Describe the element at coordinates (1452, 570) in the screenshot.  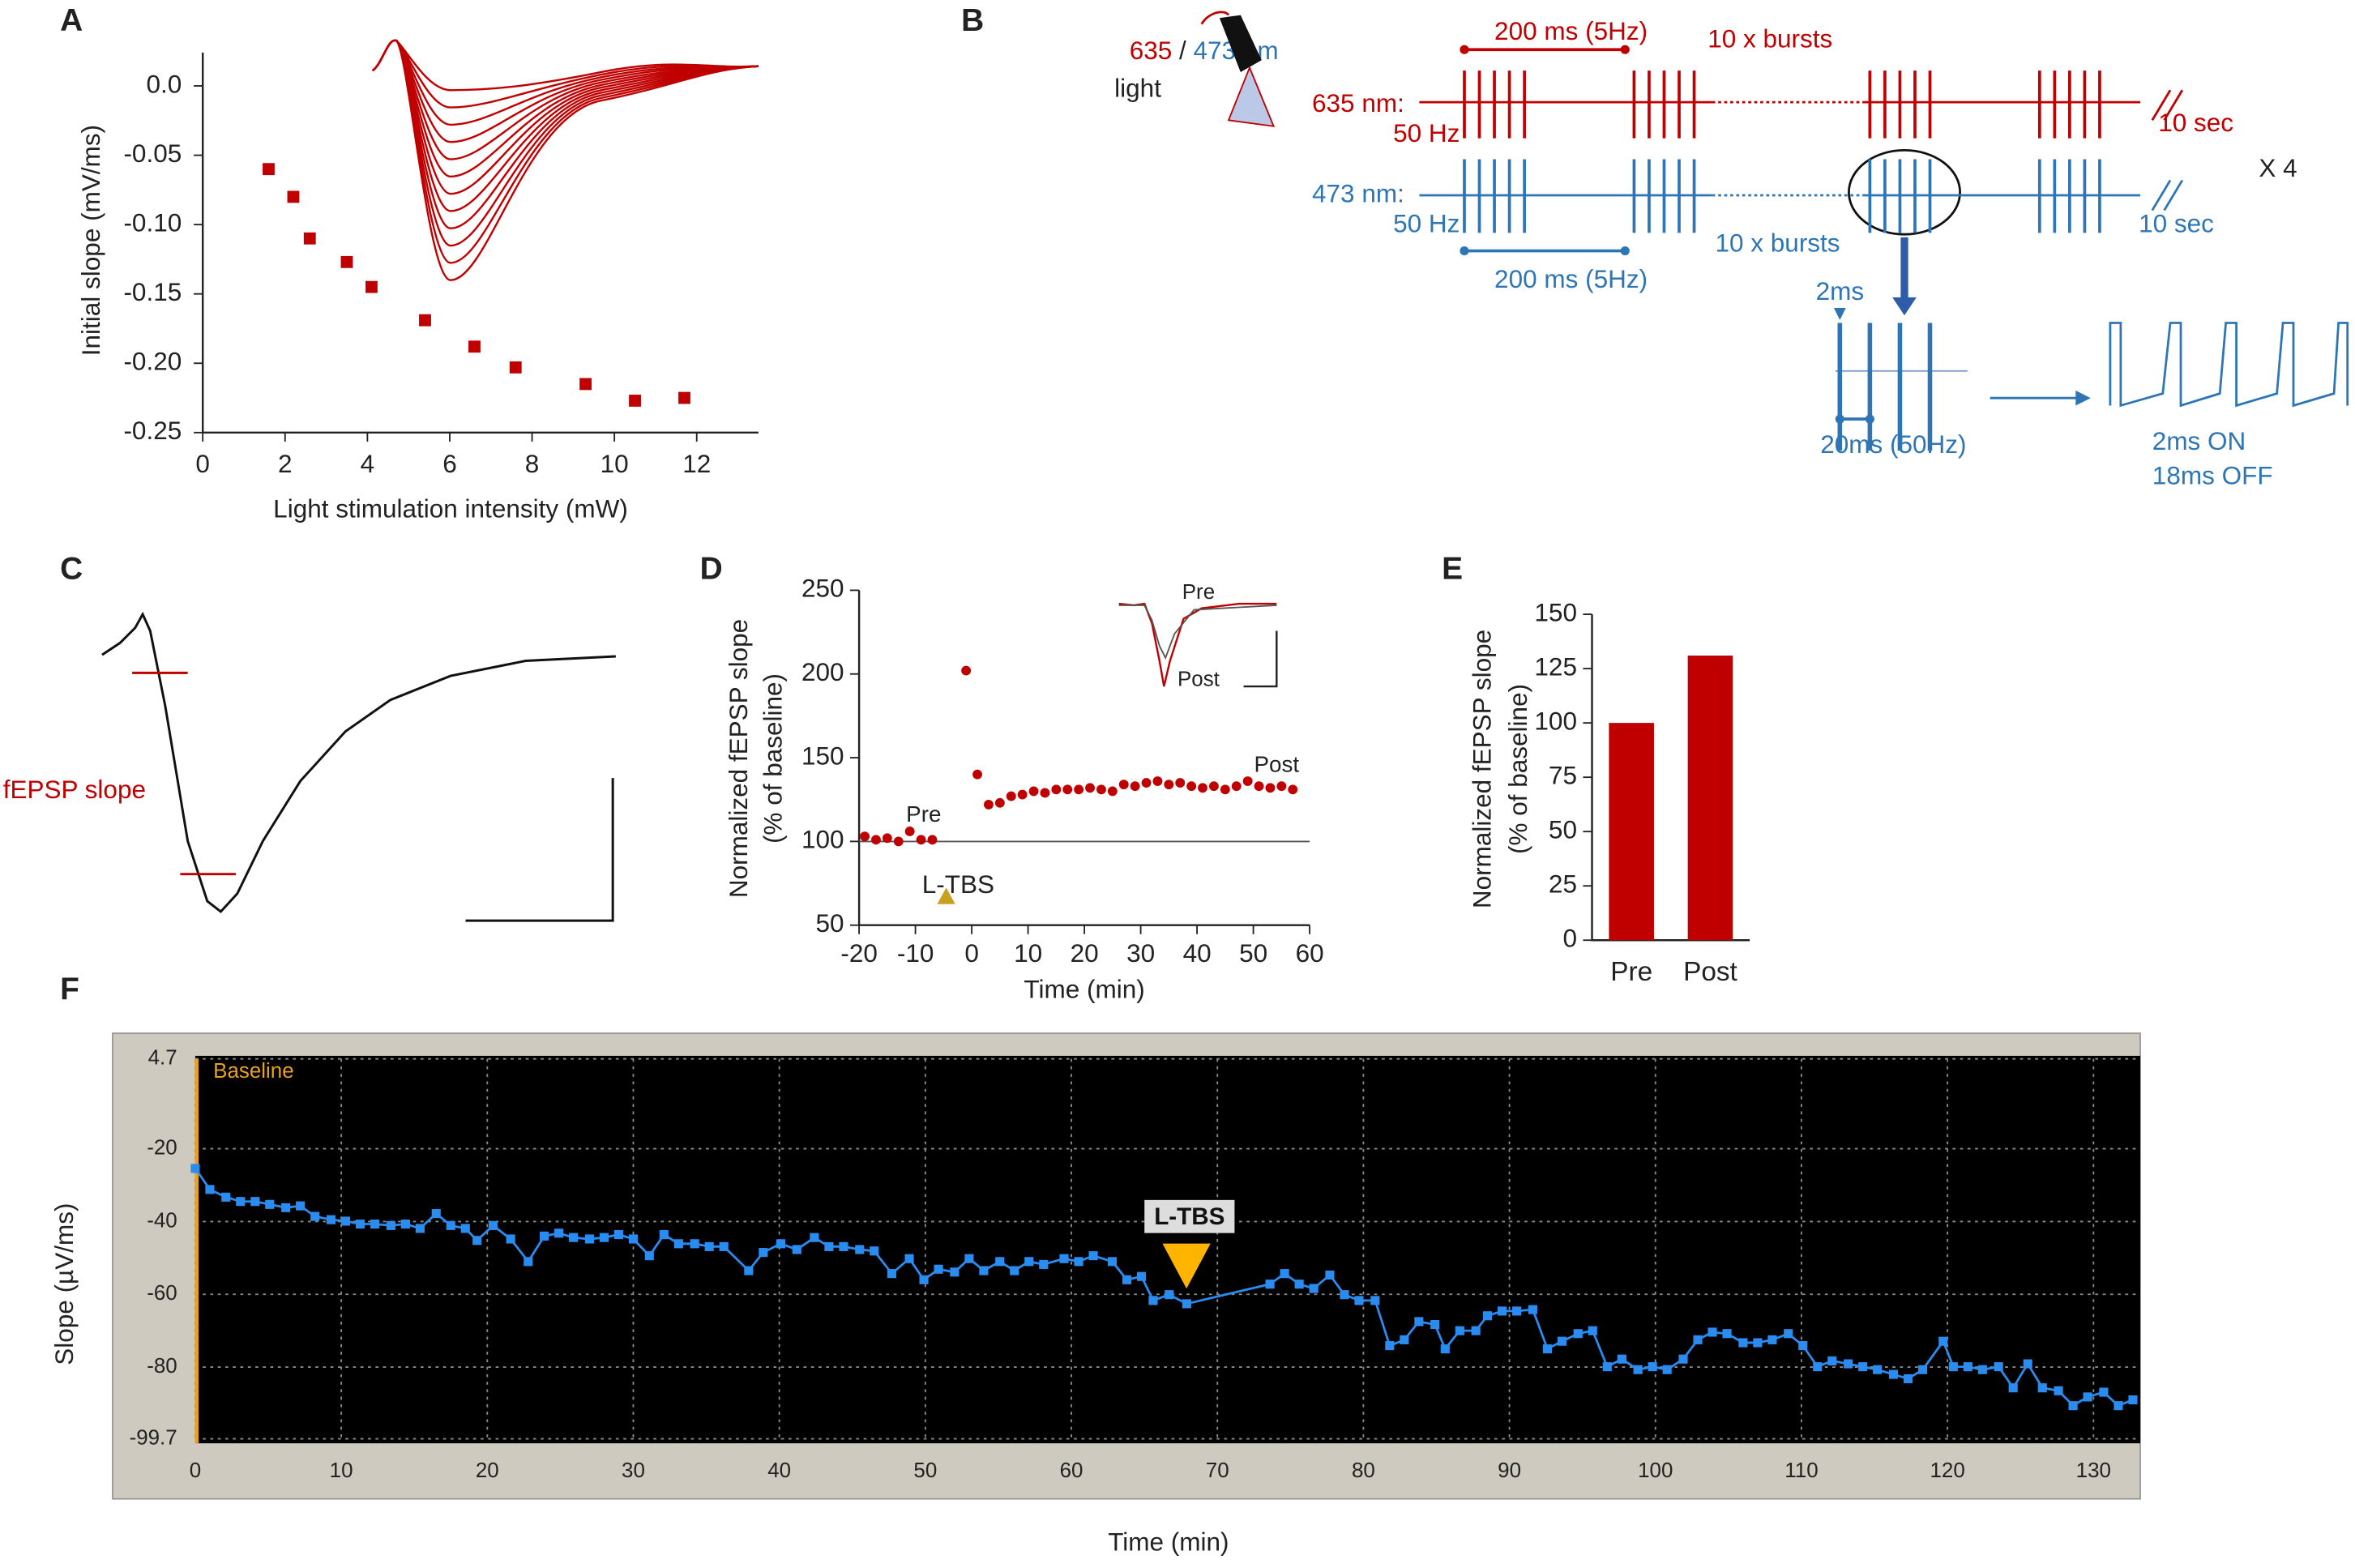
I see `panel-label: E` at that location.